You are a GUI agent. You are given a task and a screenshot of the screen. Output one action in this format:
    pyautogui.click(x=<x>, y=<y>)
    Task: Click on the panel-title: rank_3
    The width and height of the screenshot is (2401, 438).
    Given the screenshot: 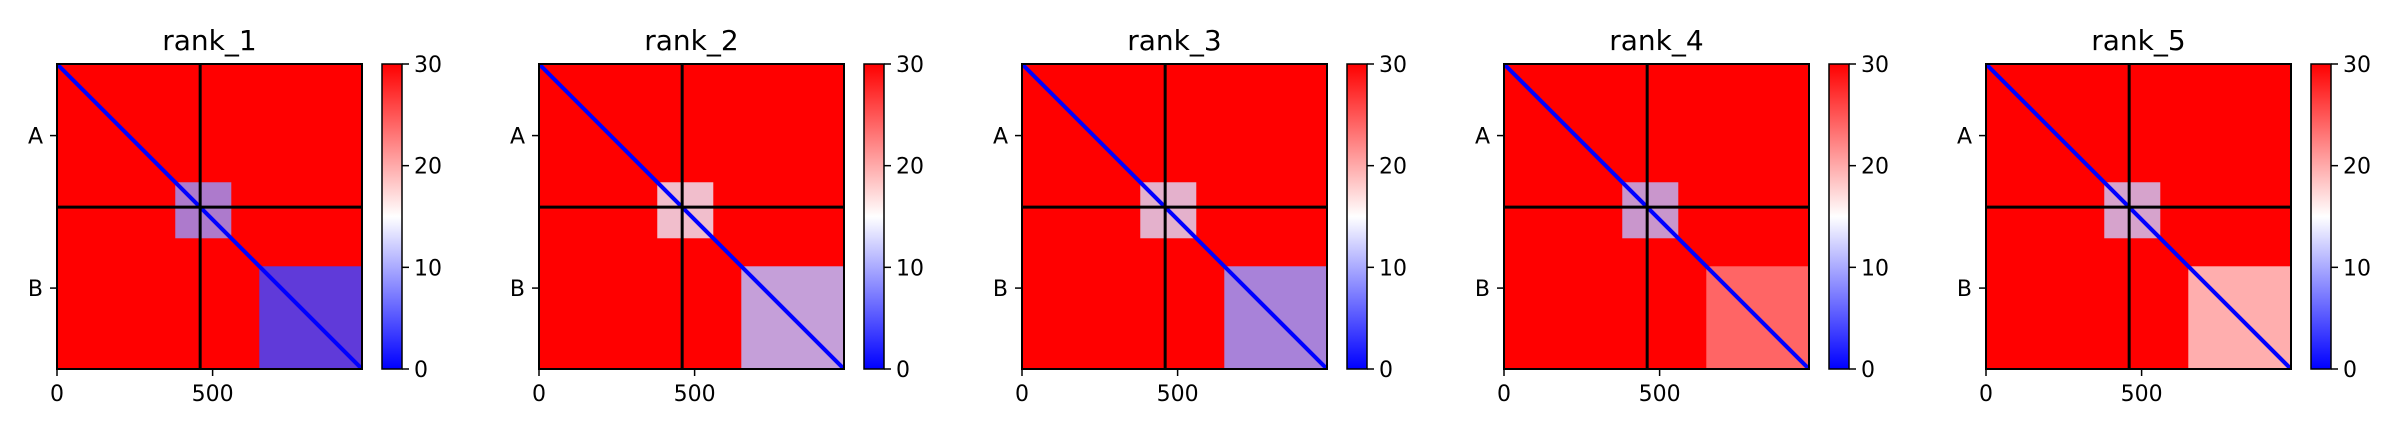 What is the action you would take?
    pyautogui.click(x=1174, y=40)
    